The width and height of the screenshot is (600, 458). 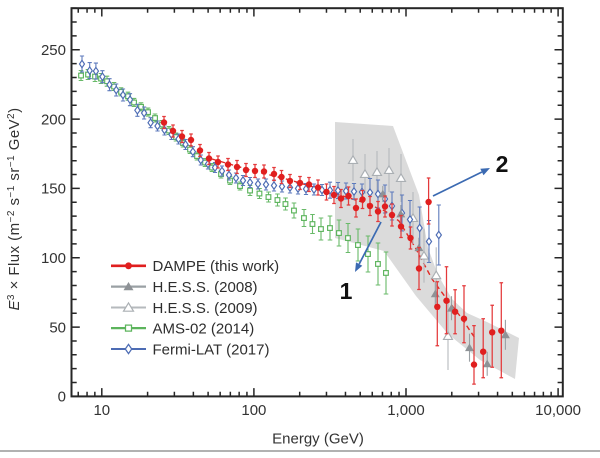 I want to click on svg-text: 200, so click(x=53, y=119).